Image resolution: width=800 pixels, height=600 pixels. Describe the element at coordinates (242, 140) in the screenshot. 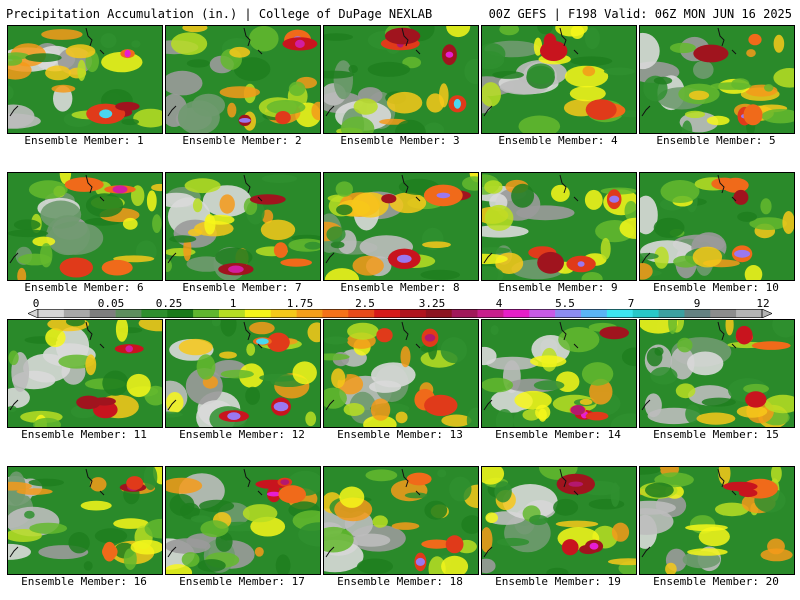

I see `ensemble-member-label: Ensemble Member: 2` at that location.